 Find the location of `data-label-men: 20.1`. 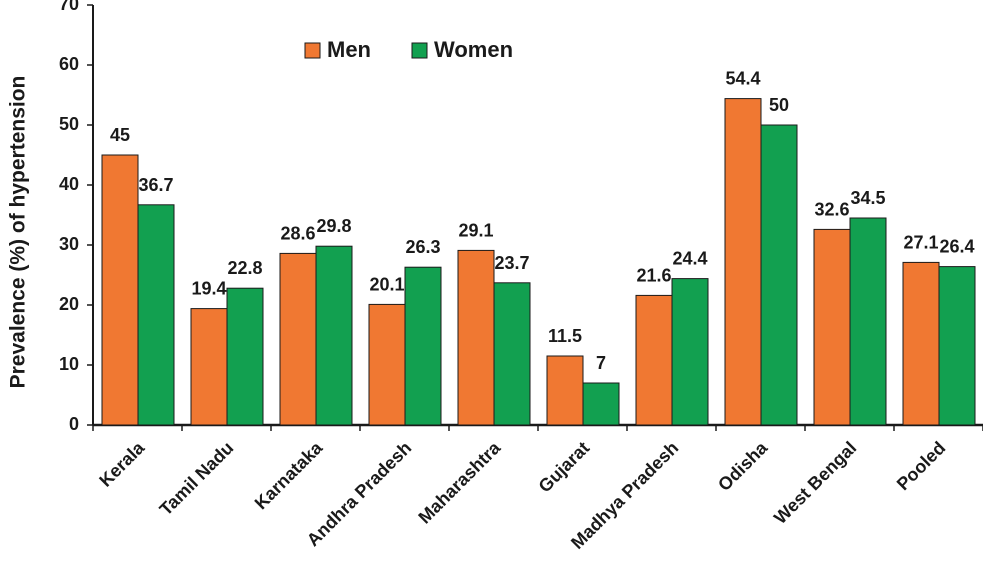

data-label-men: 20.1 is located at coordinates (386, 284).